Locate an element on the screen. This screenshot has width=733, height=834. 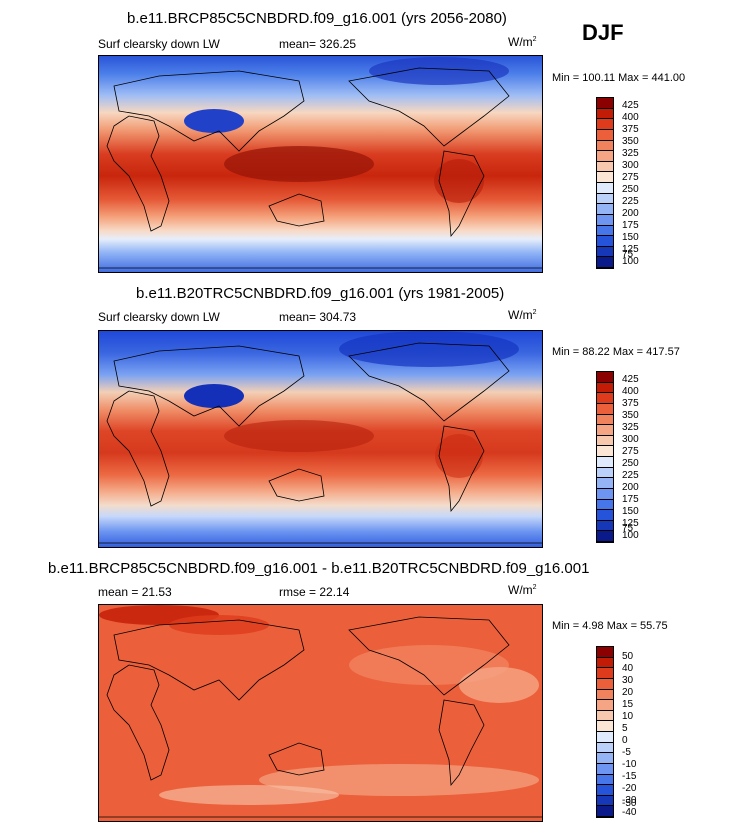
panel3-eurasia is located at coordinates (209, 660).